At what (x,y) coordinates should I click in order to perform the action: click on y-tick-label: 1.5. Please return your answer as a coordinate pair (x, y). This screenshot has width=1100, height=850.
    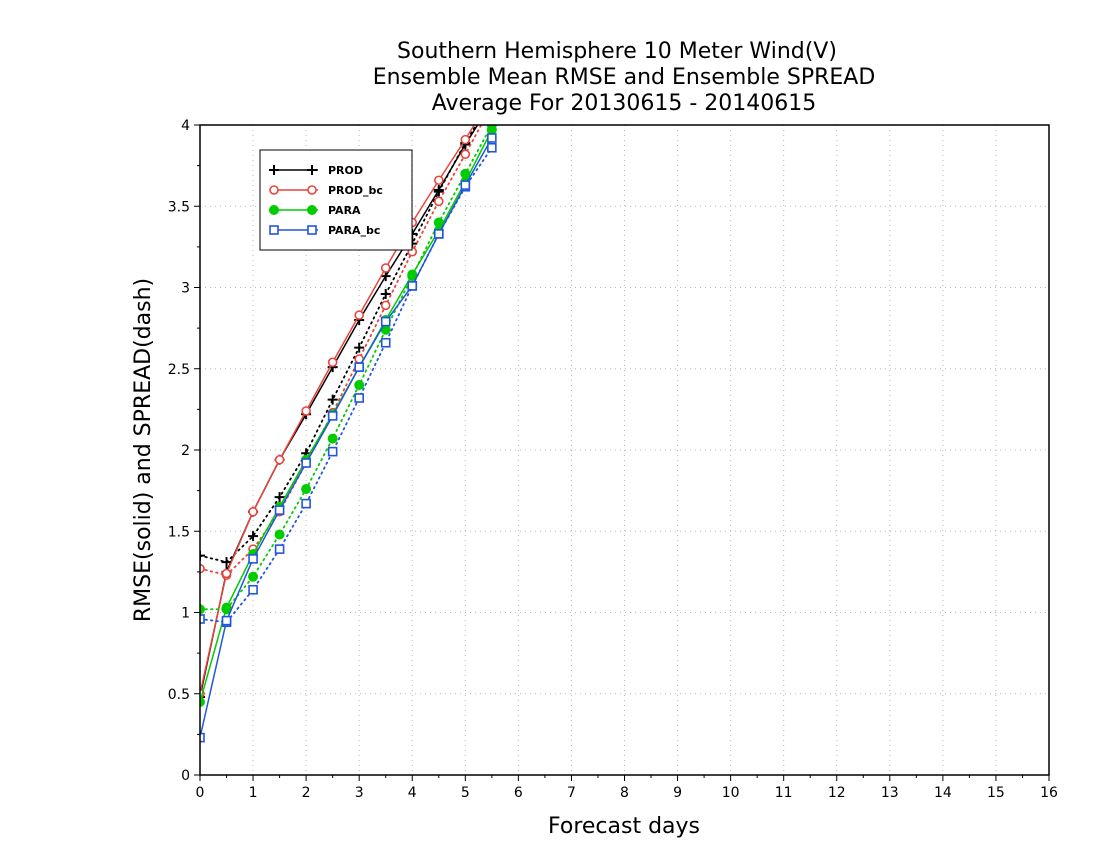
    Looking at the image, I should click on (179, 532).